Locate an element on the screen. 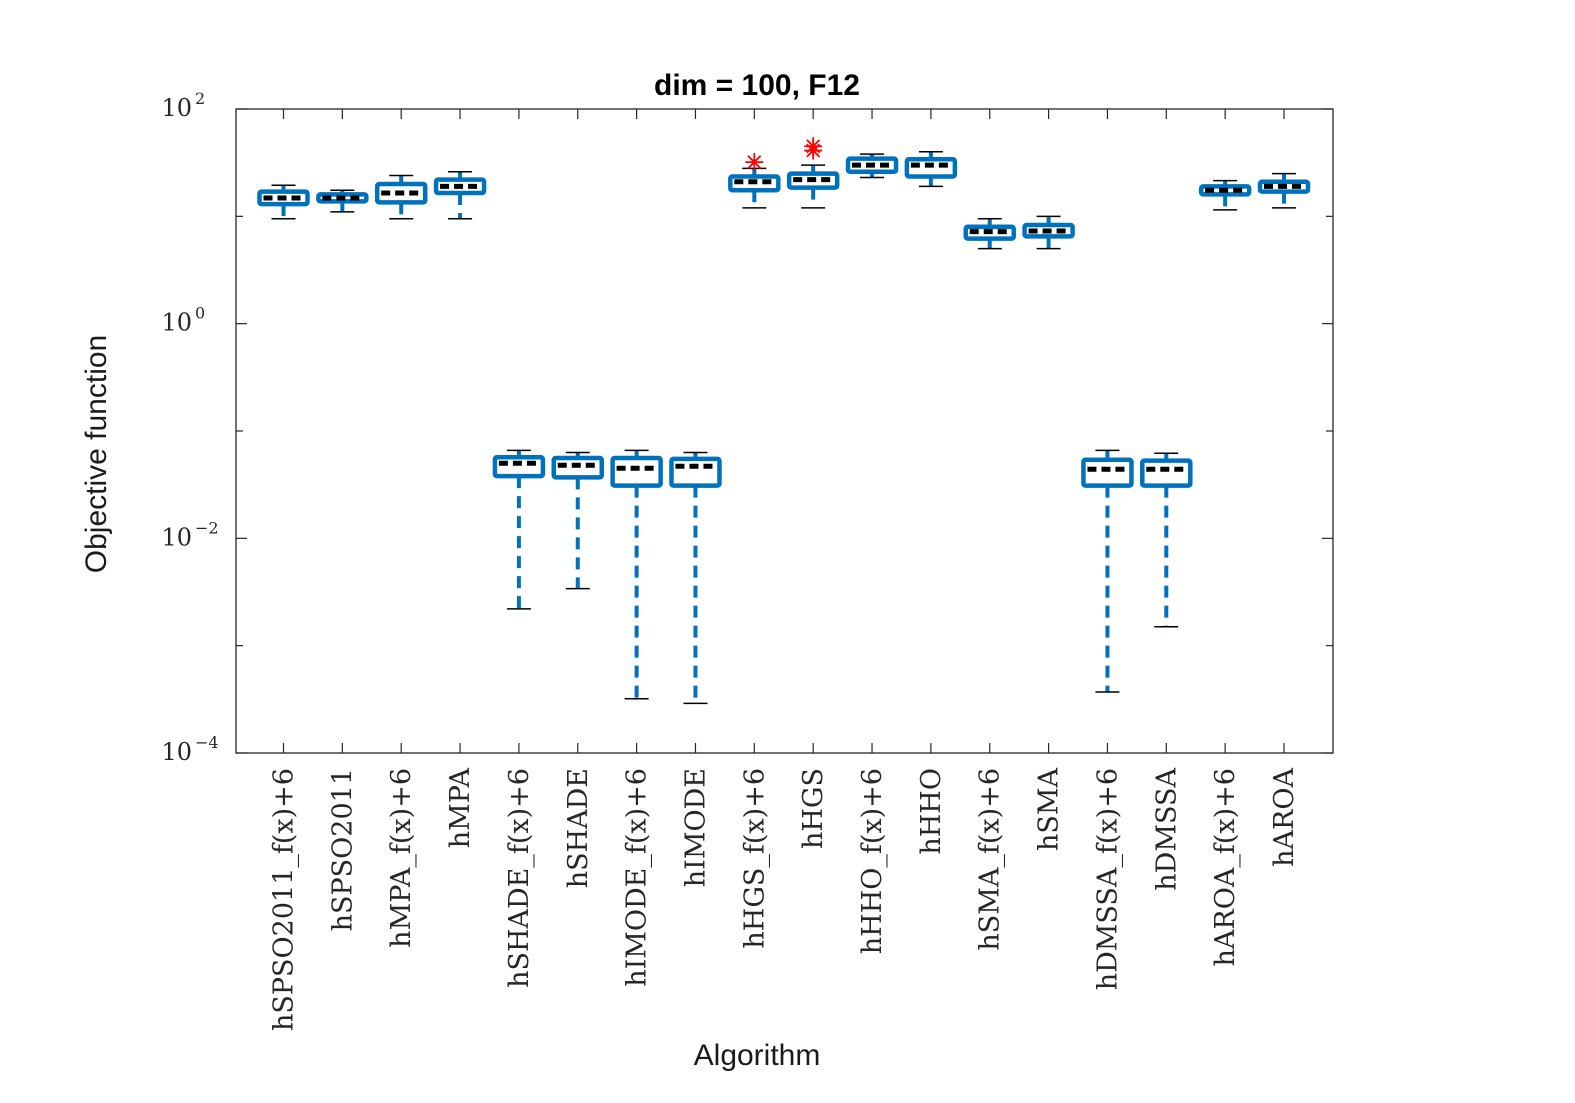 The image size is (1575, 1103). x-tick-label: hIMODE is located at coordinates (695, 827).